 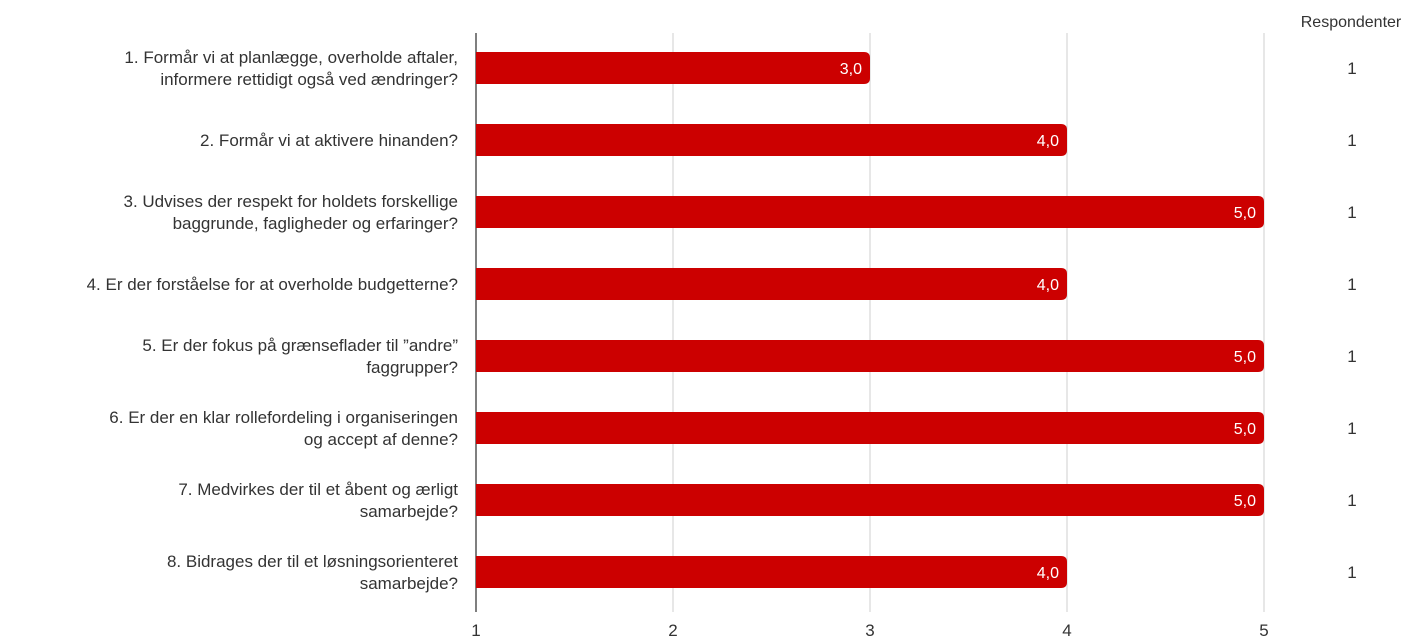 I want to click on category-label: informere rettidigt også ved ændringer?, so click(x=309, y=79).